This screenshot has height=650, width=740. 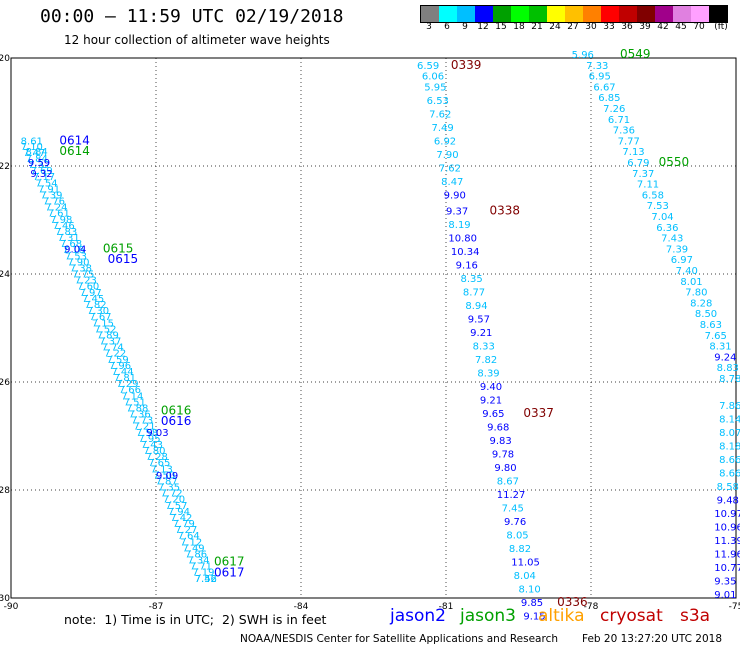 I want to click on wave-height-label: 6.95, so click(x=600, y=77).